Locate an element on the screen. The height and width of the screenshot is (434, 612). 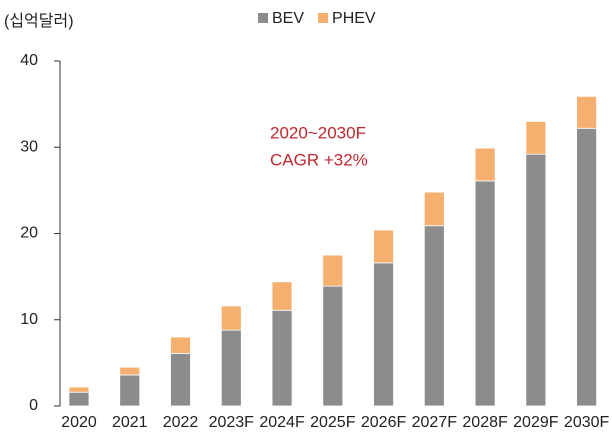
annotation: 2020~2030F is located at coordinates (318, 132).